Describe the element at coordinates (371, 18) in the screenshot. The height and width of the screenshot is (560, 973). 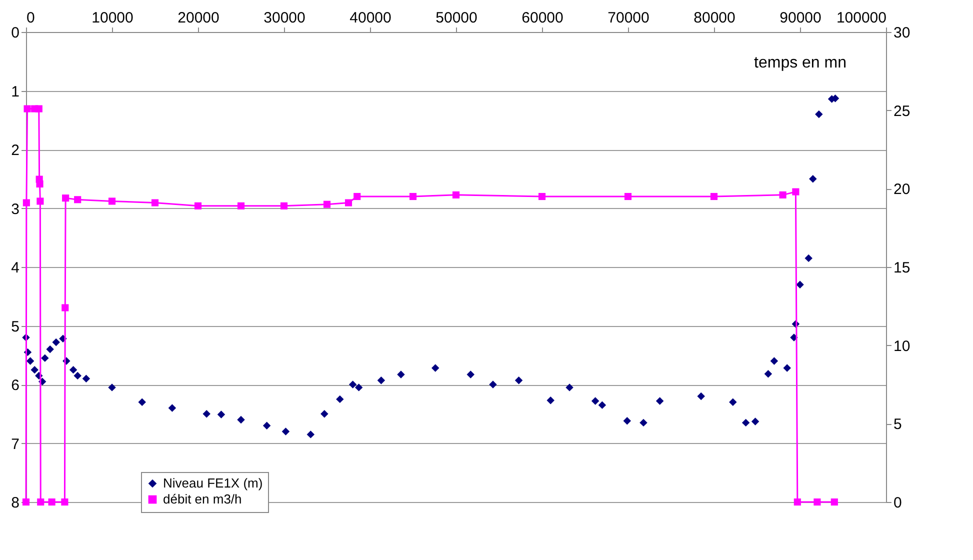
I see `x-tick-label: 40000` at that location.